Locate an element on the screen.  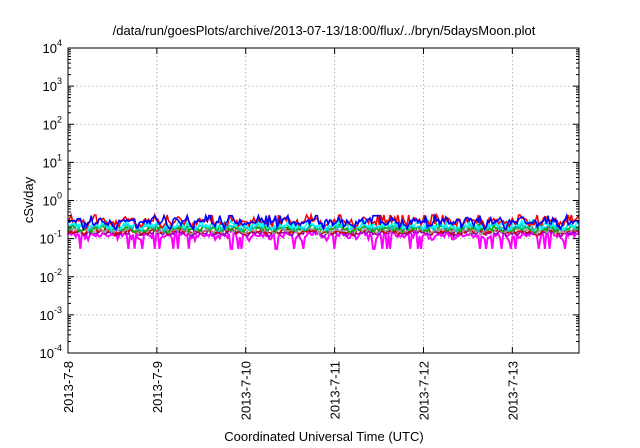
series-layer is located at coordinates (323, 230).